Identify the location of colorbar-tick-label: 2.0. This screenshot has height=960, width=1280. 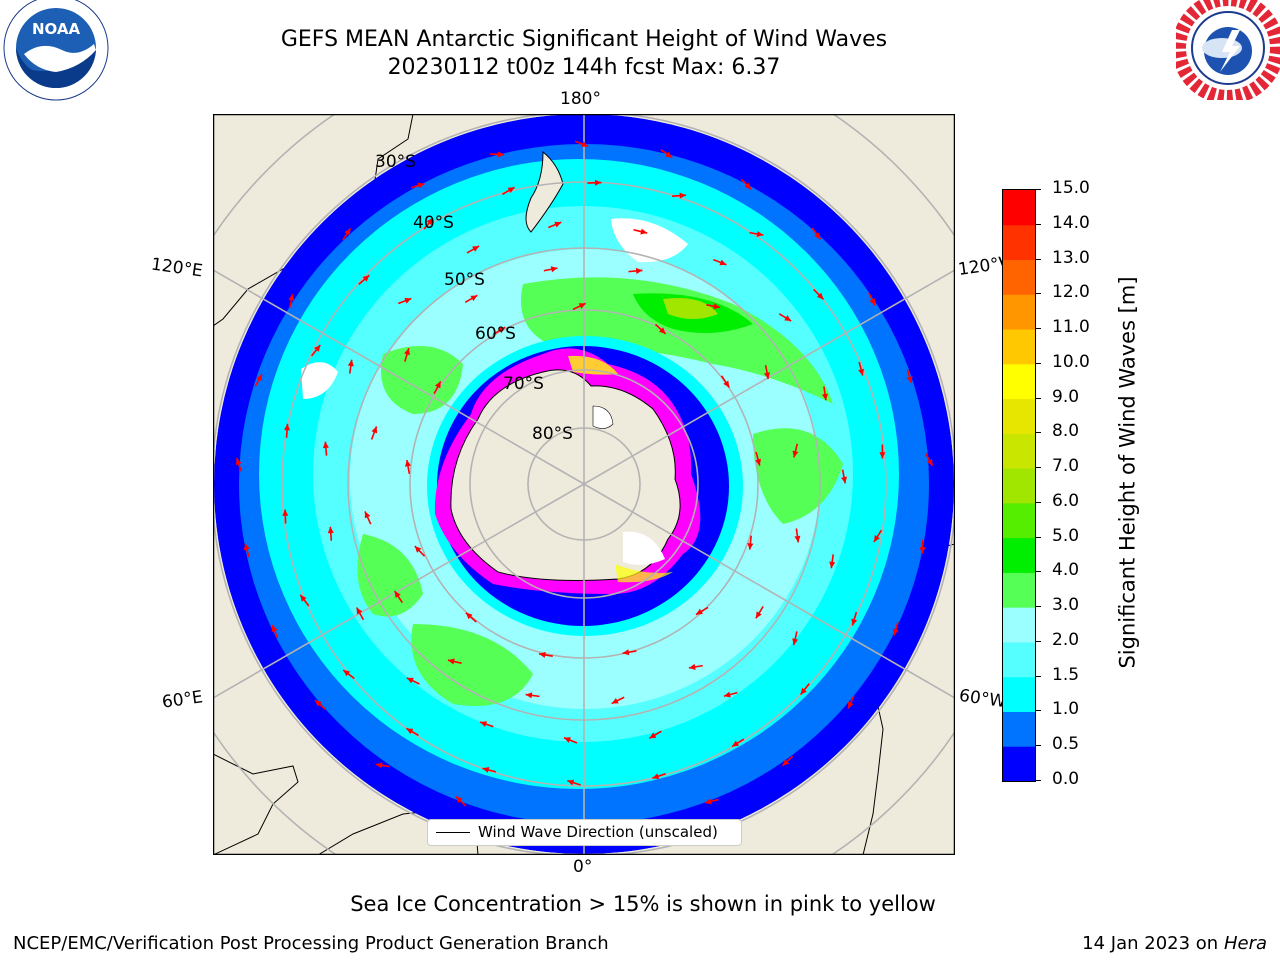
(1066, 639).